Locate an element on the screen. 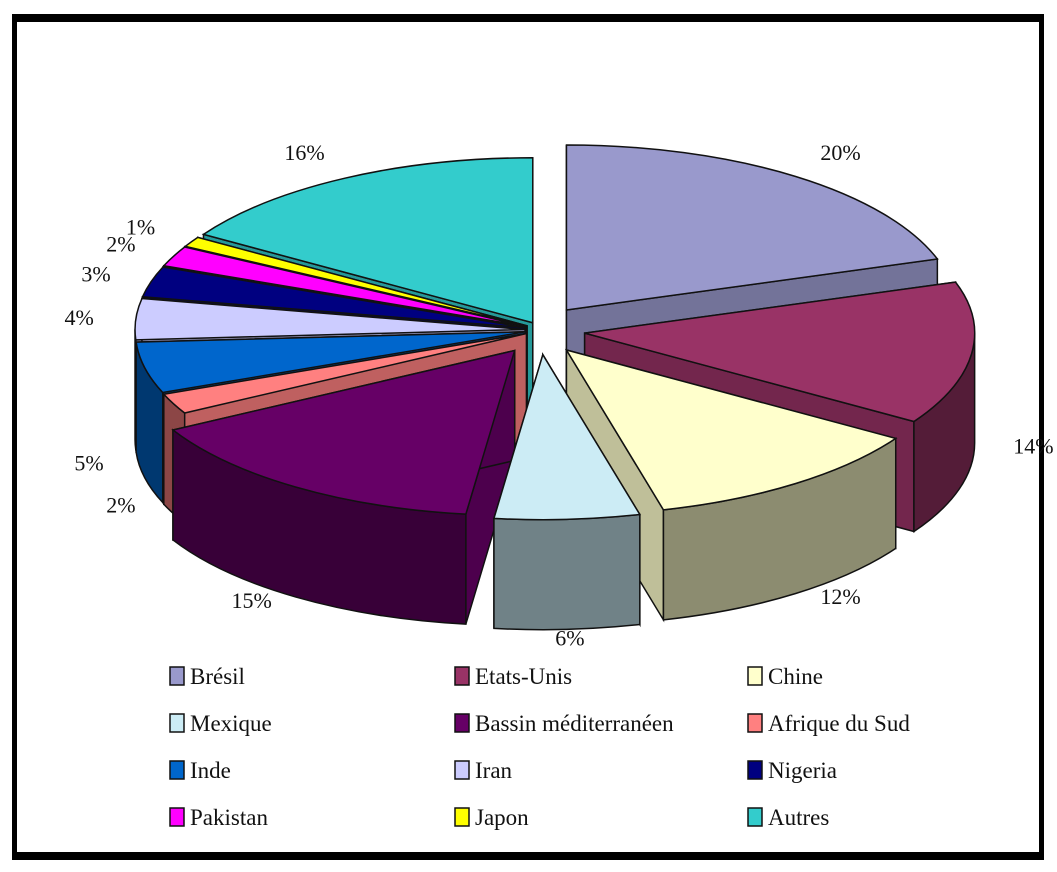 This screenshot has width=1057, height=872. legend-item-autres: Autres is located at coordinates (788, 817).